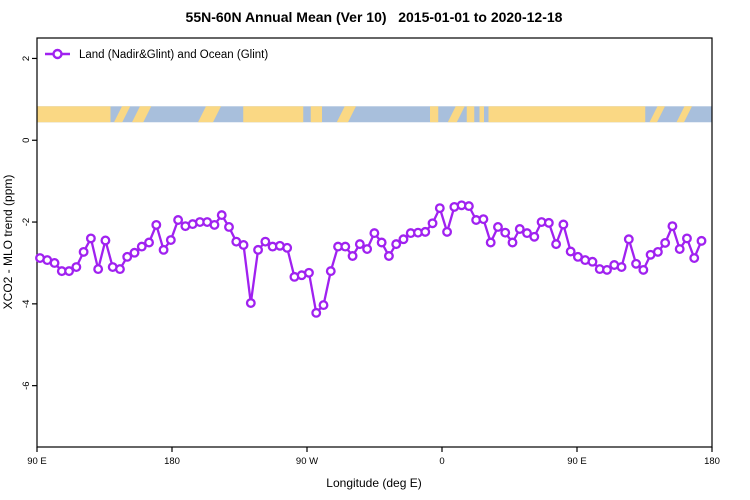 The height and width of the screenshot is (500, 750). Describe the element at coordinates (26, 140) in the screenshot. I see `y-tick-label: 0` at that location.